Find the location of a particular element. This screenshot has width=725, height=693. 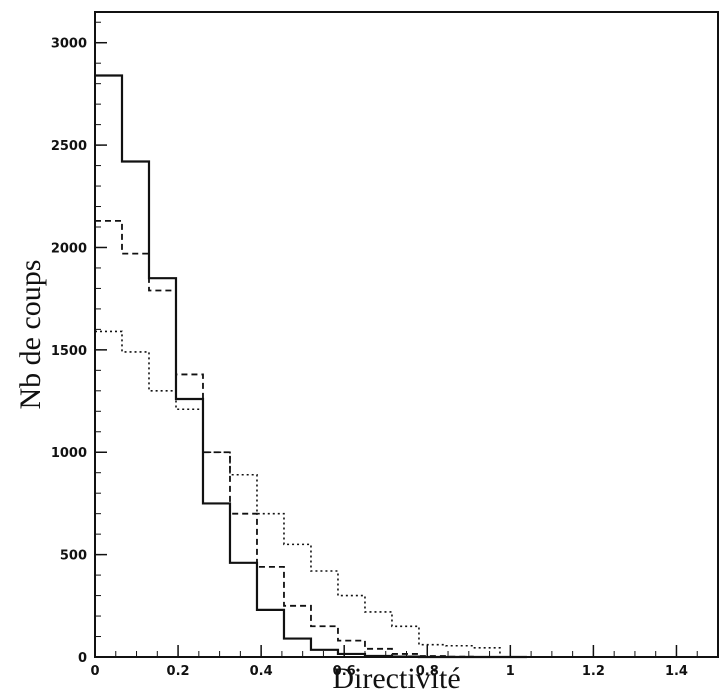

x-tick-label: 0 is located at coordinates (94, 671).